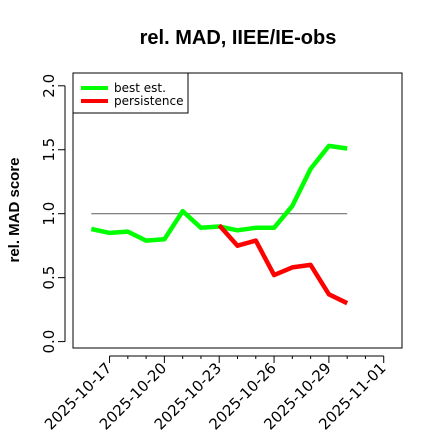 The height and width of the screenshot is (440, 440). I want to click on legend-box, so click(130, 93).